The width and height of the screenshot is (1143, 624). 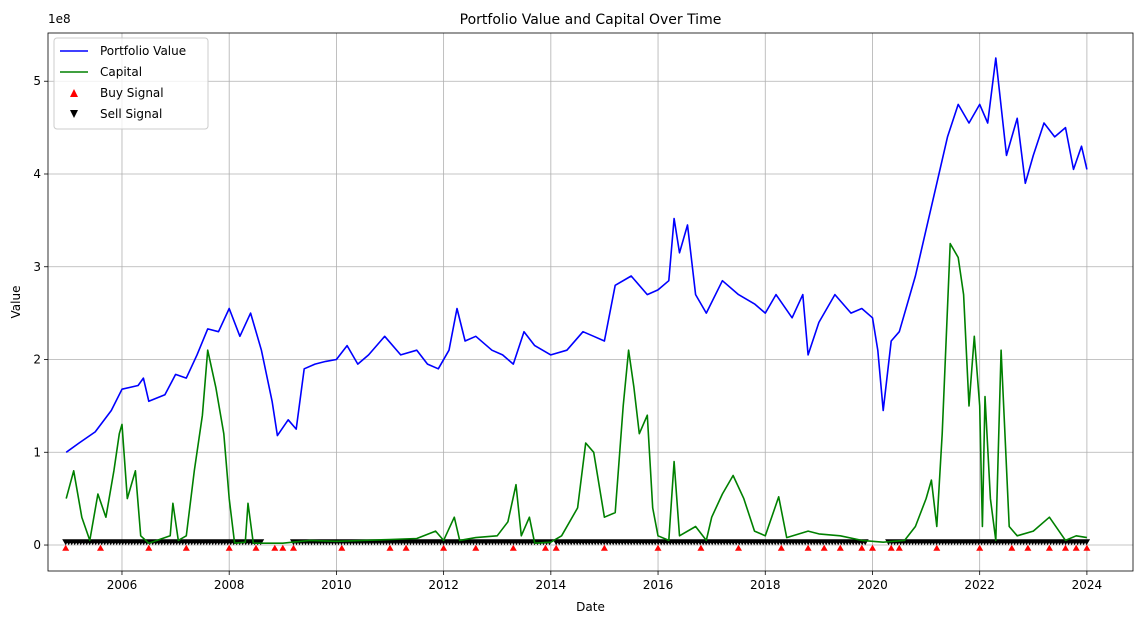 What do you see at coordinates (74, 93) in the screenshot?
I see `legend-swatch-buy-signal` at bounding box center [74, 93].